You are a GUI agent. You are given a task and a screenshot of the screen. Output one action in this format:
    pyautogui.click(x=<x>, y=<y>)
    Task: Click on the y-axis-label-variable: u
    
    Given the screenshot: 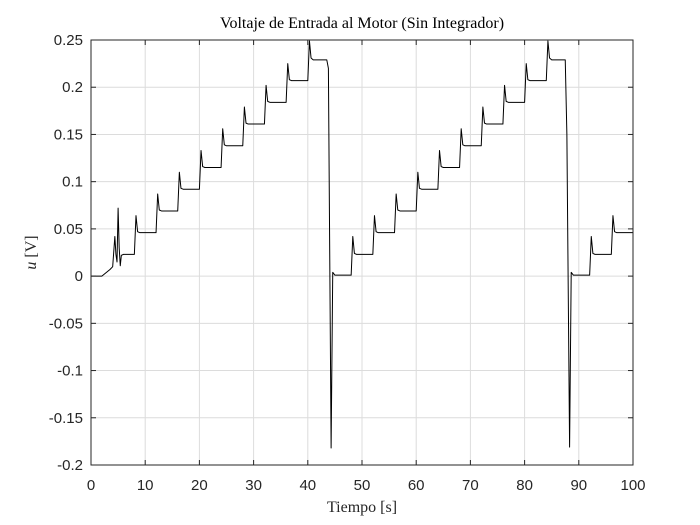 What is the action you would take?
    pyautogui.click(x=31, y=266)
    